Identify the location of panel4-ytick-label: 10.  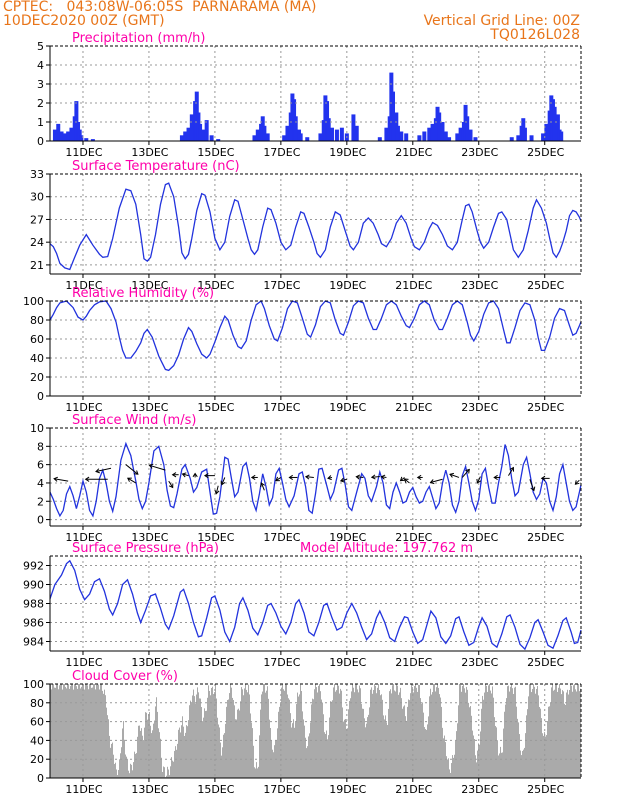
(37, 428).